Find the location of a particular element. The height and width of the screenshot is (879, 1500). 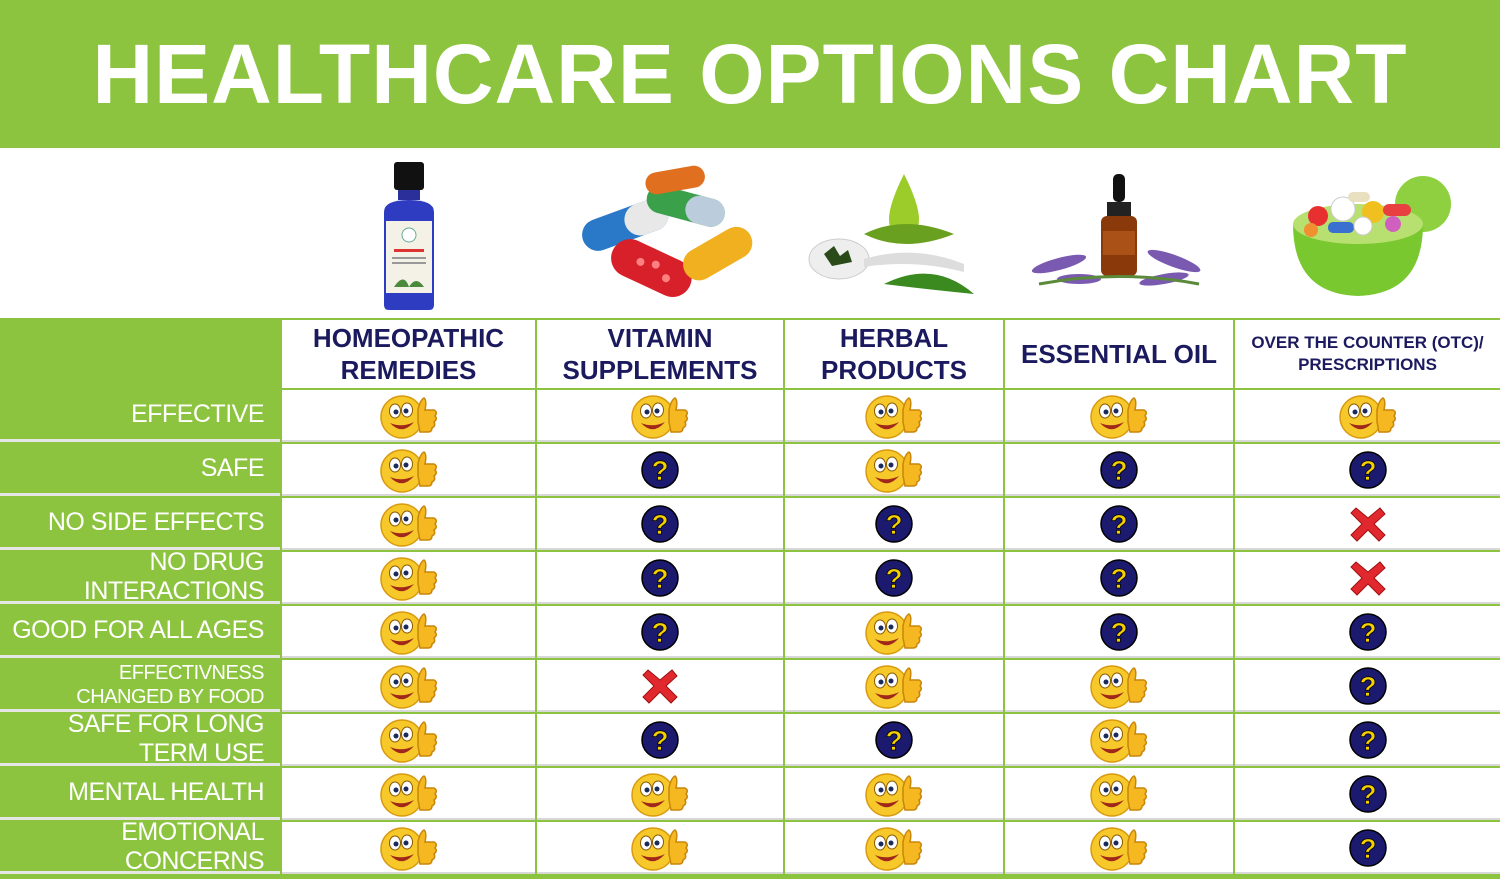

column-header-line: REMEDIES is located at coordinates (408, 370).